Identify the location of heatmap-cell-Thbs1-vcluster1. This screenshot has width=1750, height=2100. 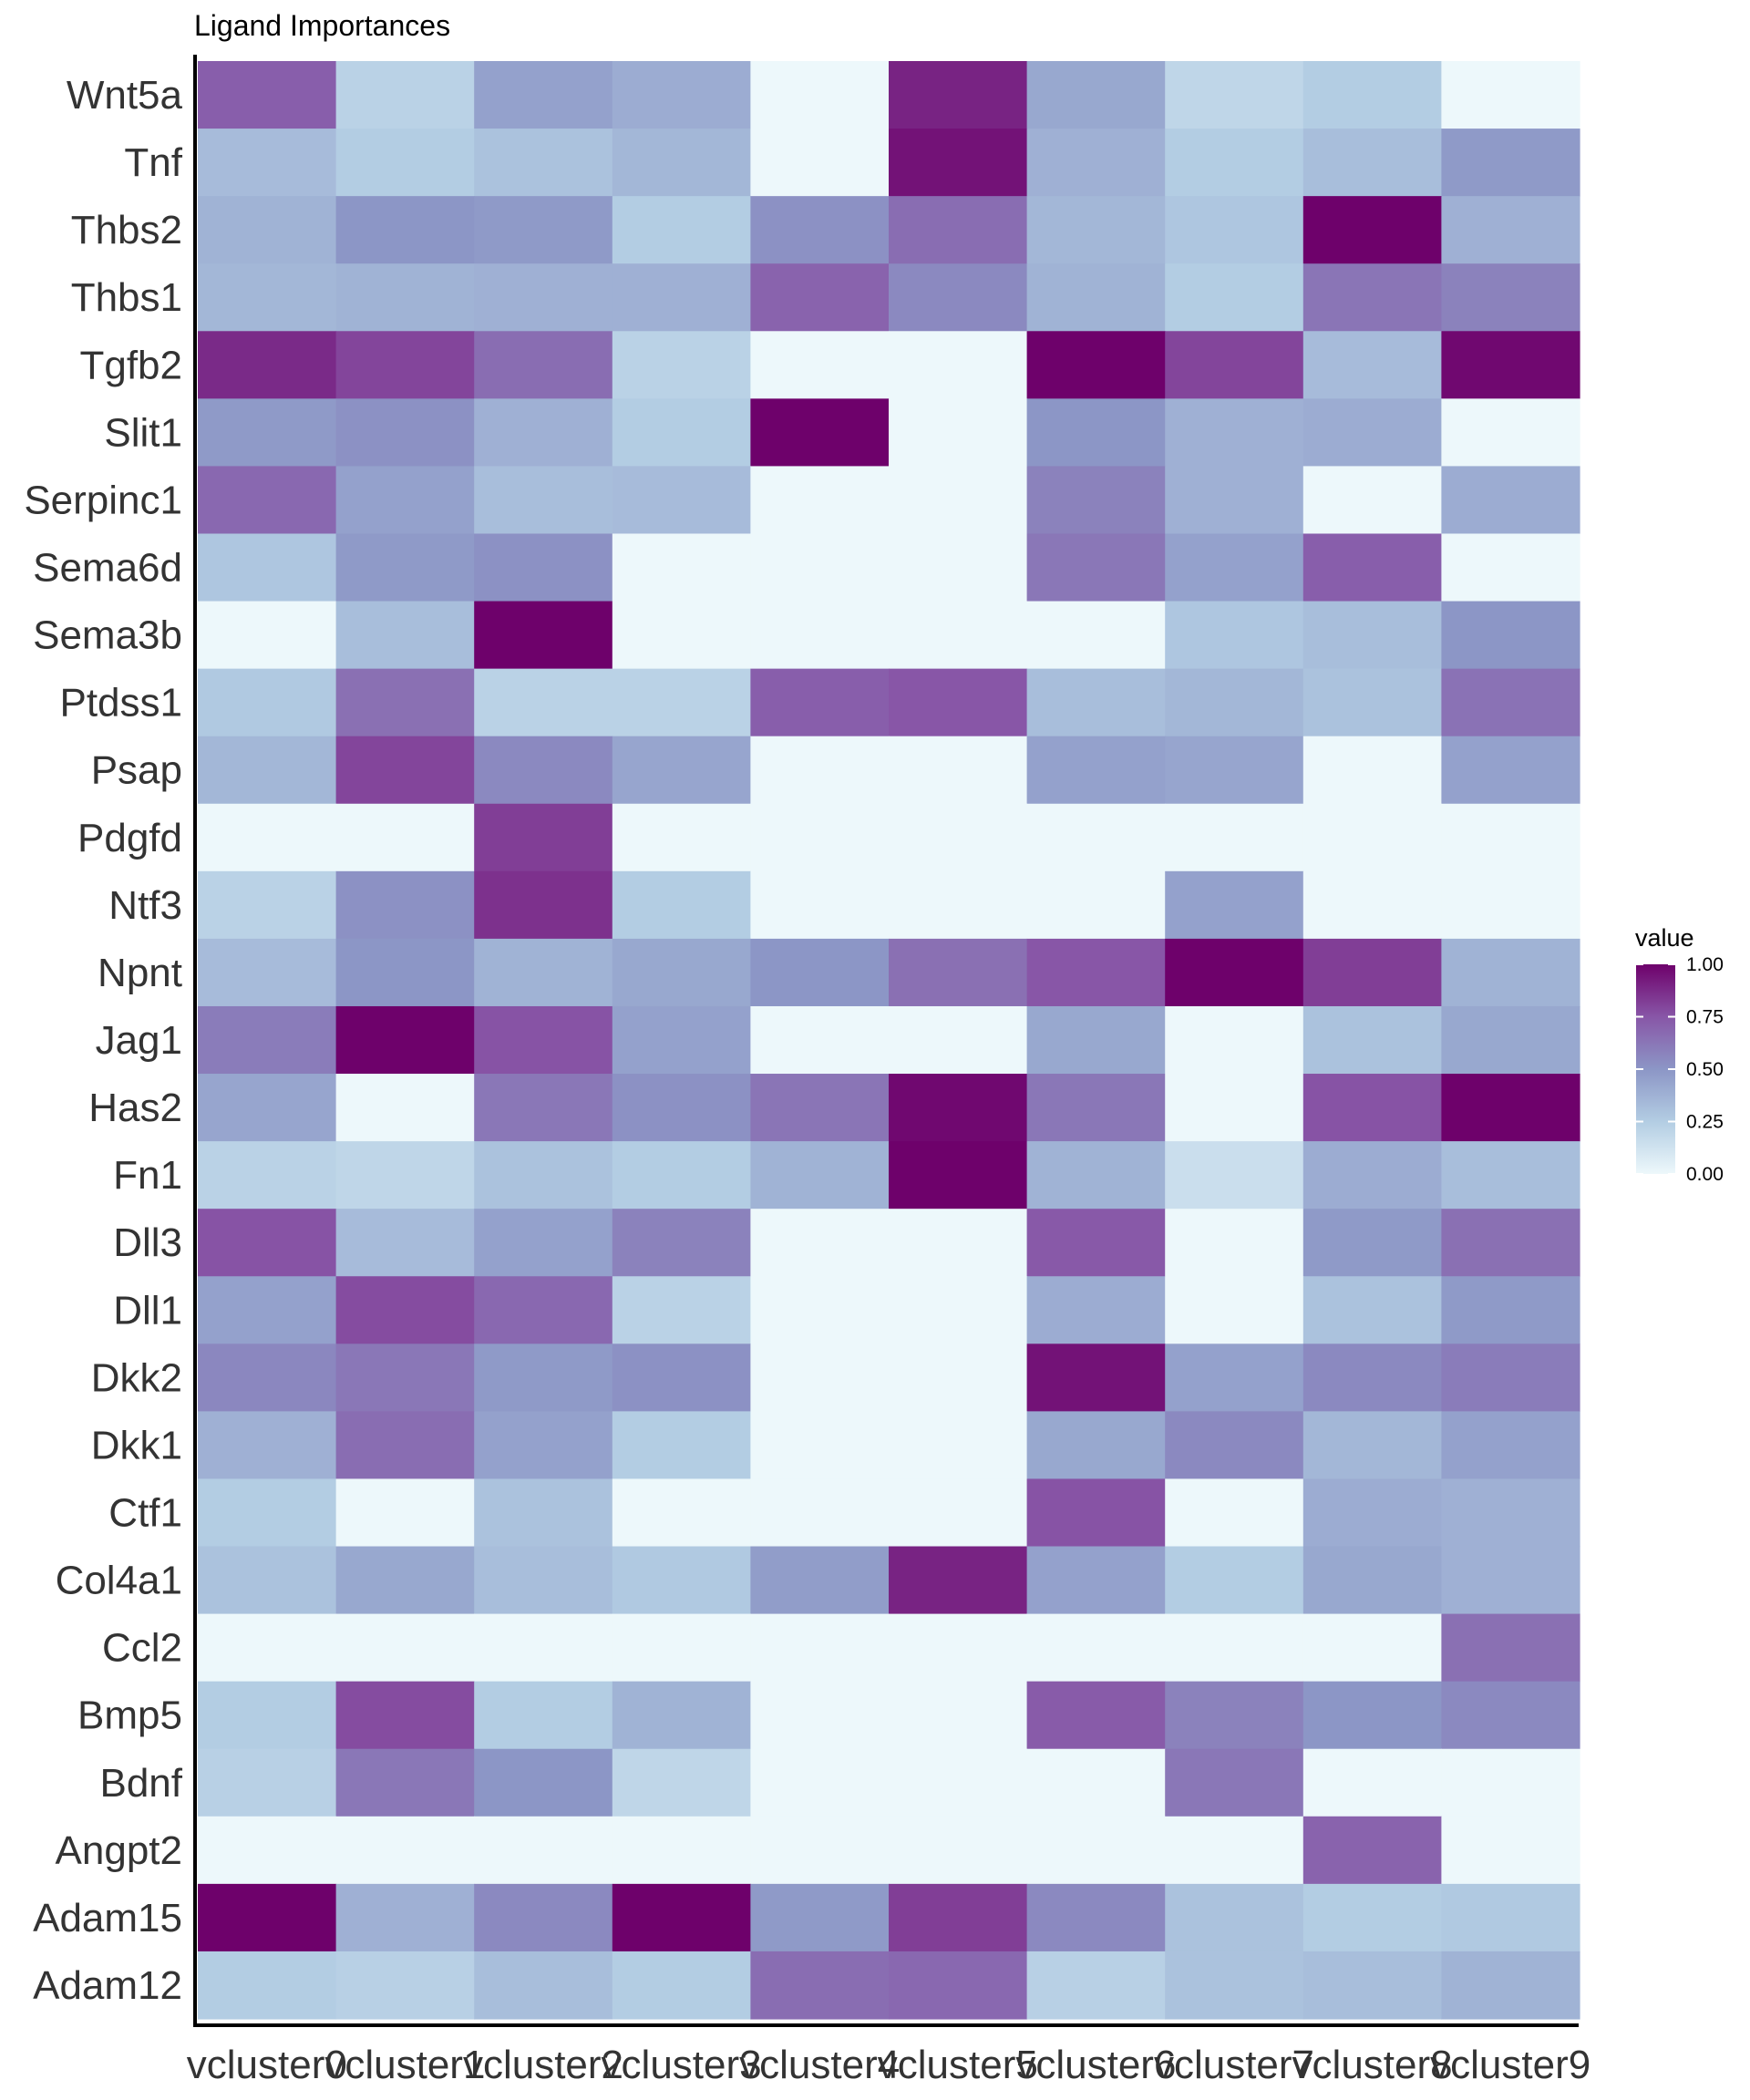
(405, 298).